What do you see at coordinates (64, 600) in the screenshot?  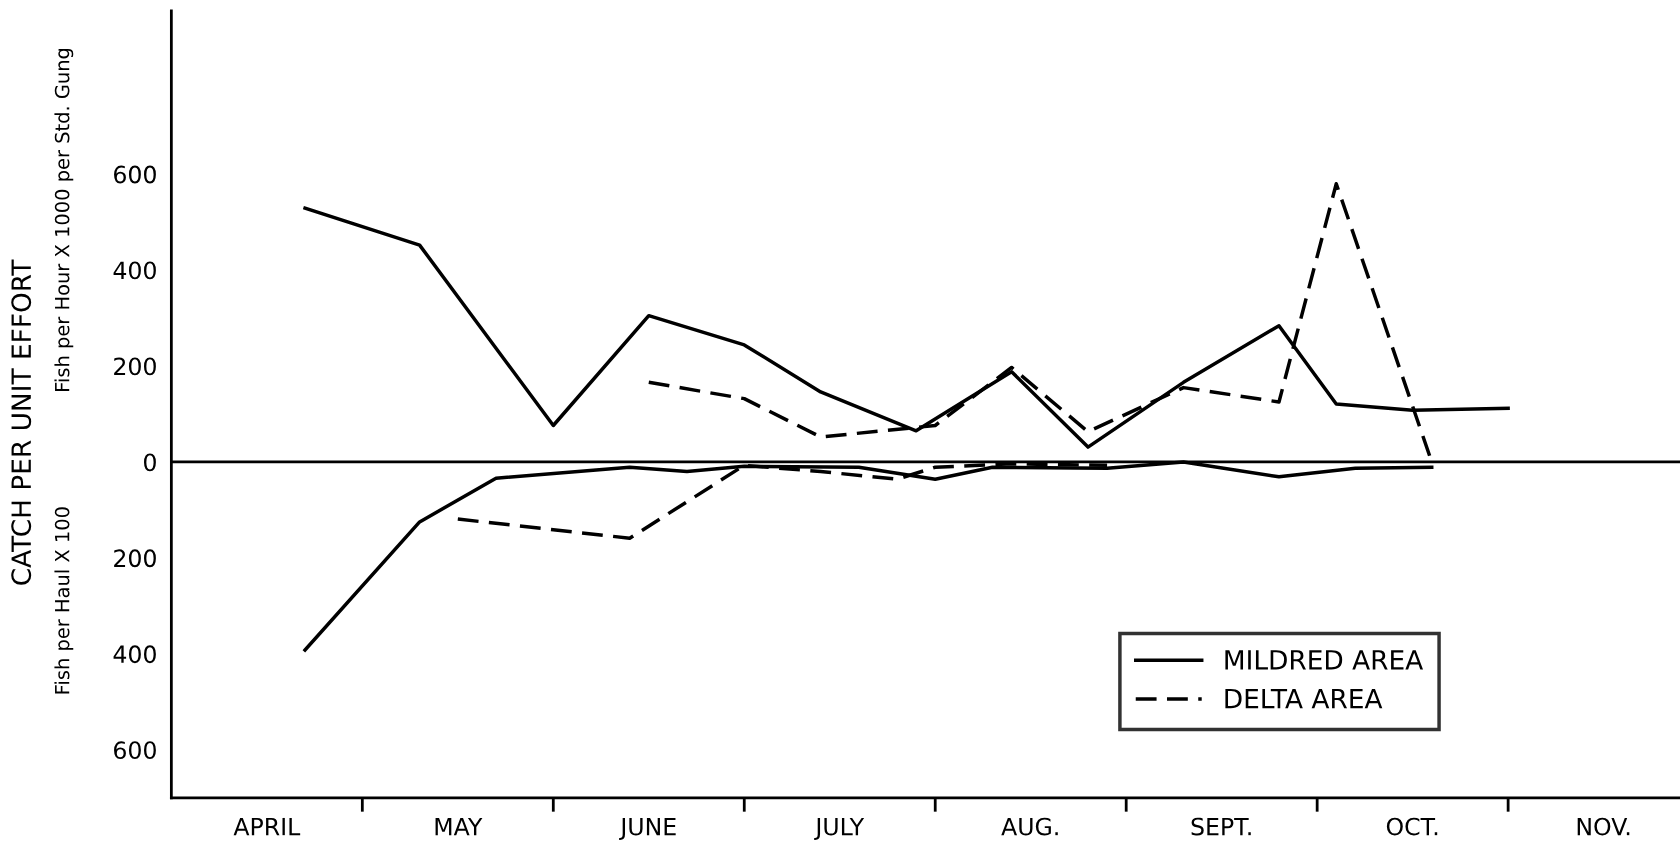 I see `text: Fish per Haul X 100` at bounding box center [64, 600].